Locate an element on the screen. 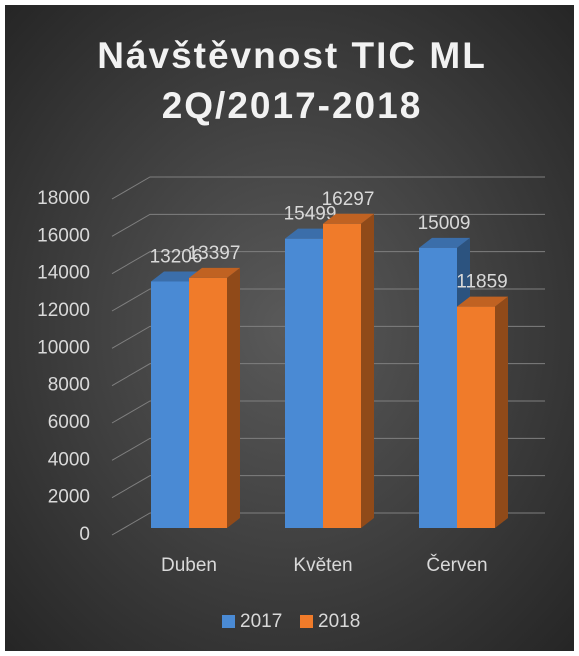  data-label: 15009 is located at coordinates (444, 223).